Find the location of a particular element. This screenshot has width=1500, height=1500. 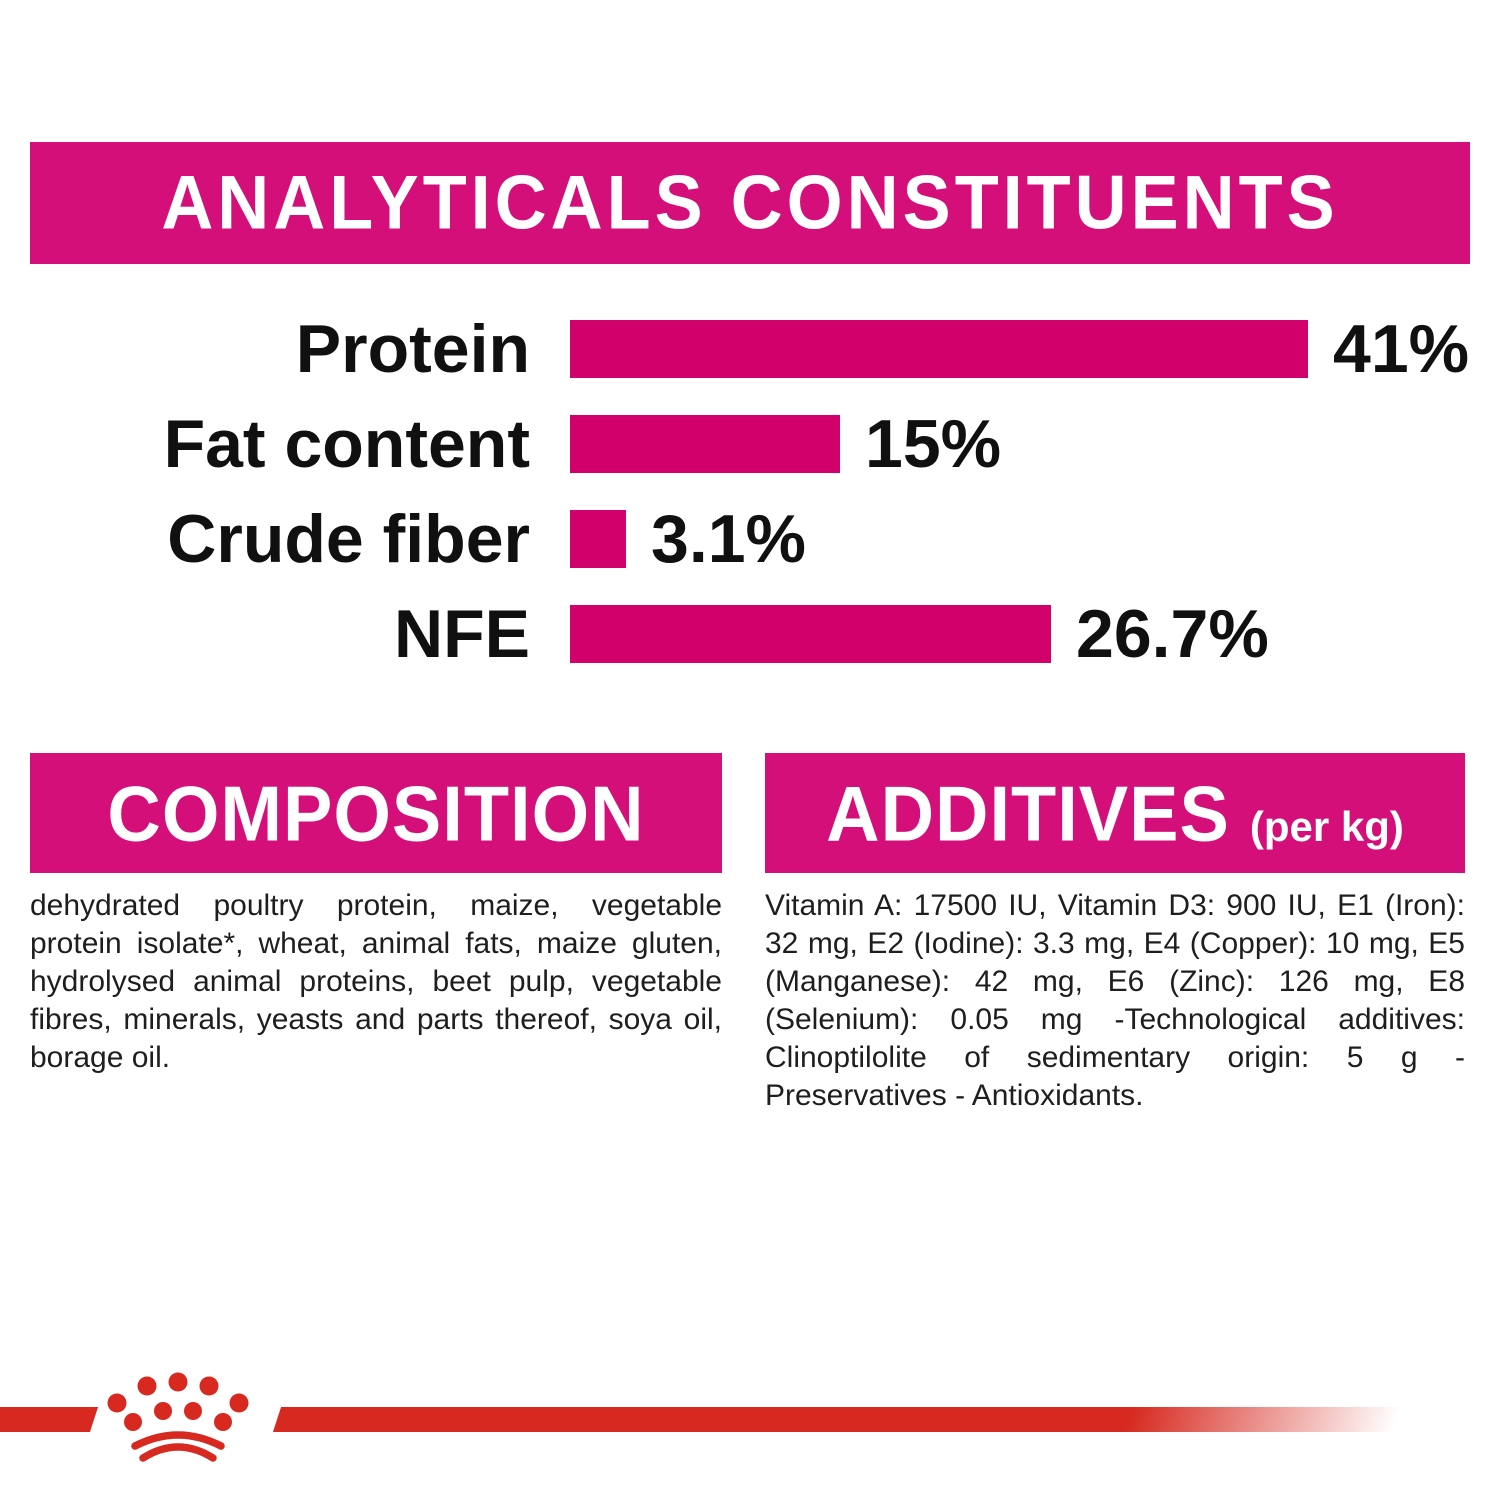

additives-title: ADDITIVES is located at coordinates (1028, 813).